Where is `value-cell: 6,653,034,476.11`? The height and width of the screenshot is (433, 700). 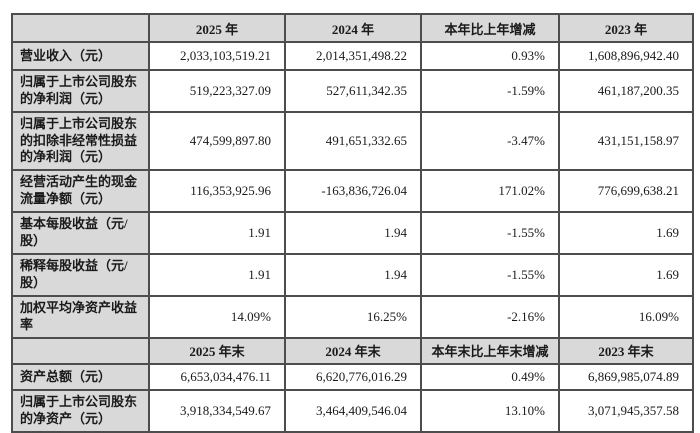 value-cell: 6,653,034,476.11 is located at coordinates (217, 376).